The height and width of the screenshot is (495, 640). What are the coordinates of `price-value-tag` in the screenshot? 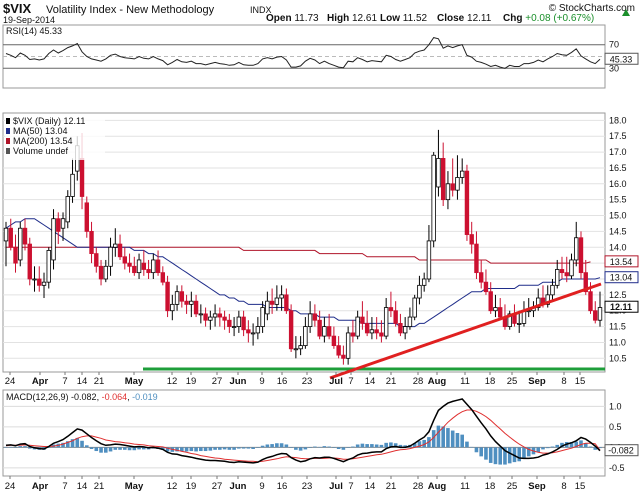 It's located at (621, 277).